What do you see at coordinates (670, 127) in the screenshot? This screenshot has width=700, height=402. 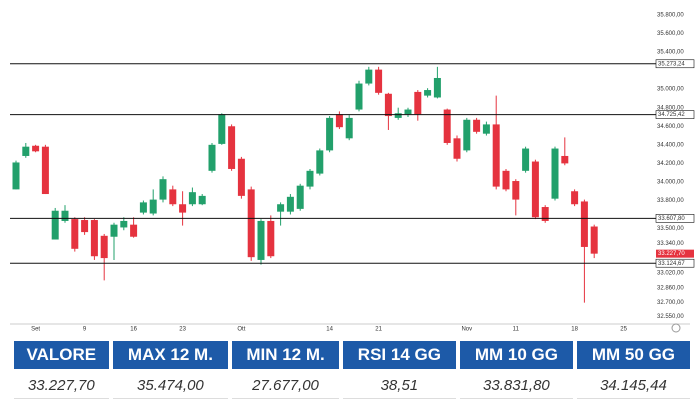 I see `y-tick-label: 34.600,00` at bounding box center [670, 127].